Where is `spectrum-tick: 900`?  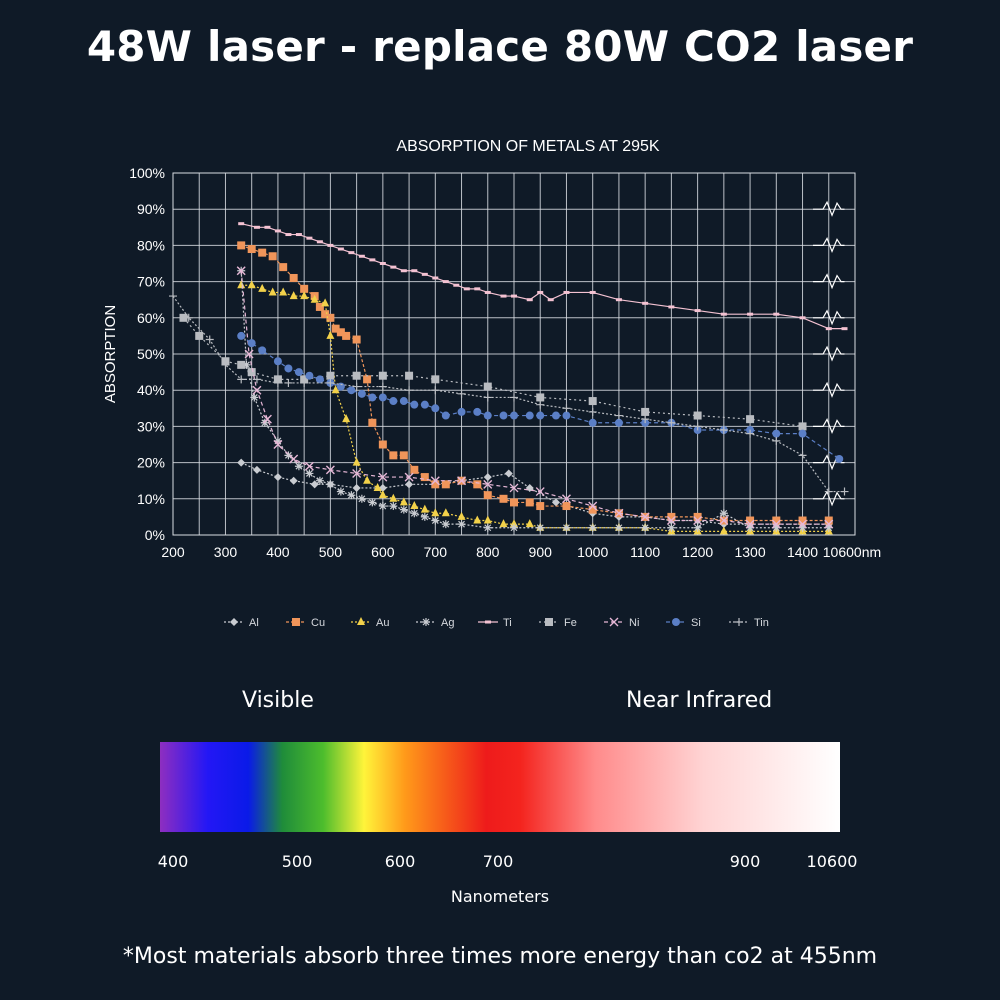
spectrum-tick: 900 is located at coordinates (745, 861).